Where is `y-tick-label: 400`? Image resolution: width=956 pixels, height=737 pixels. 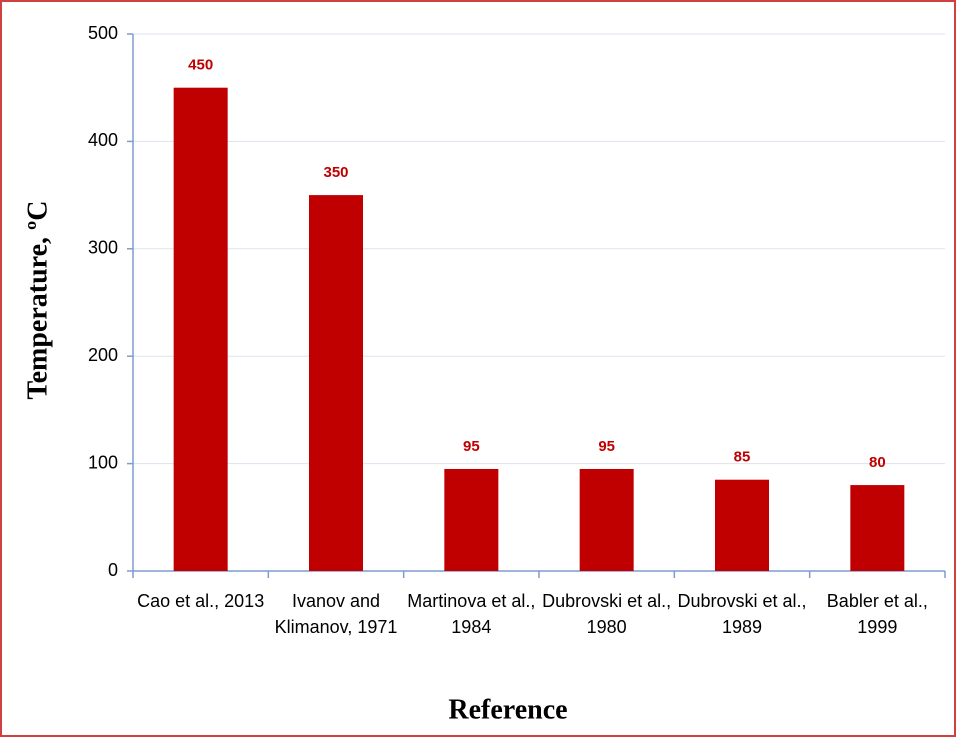
y-tick-label: 400 is located at coordinates (103, 140).